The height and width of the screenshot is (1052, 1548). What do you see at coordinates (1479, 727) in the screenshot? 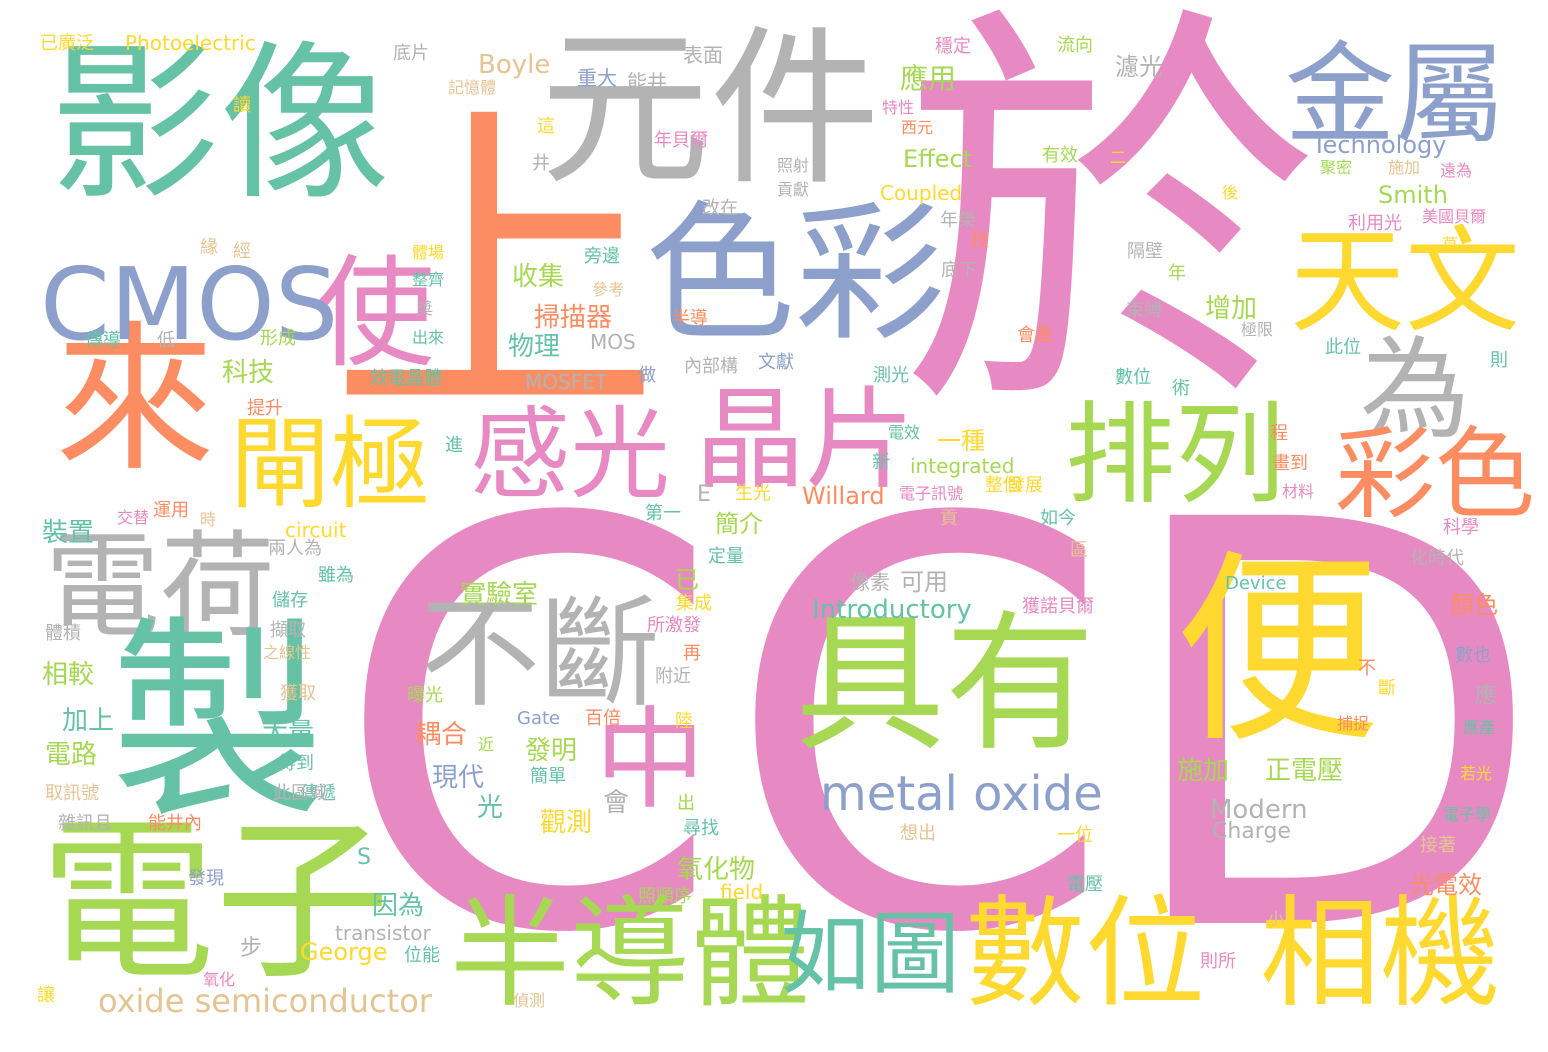
I see `word-cjk-187: 應產` at bounding box center [1479, 727].